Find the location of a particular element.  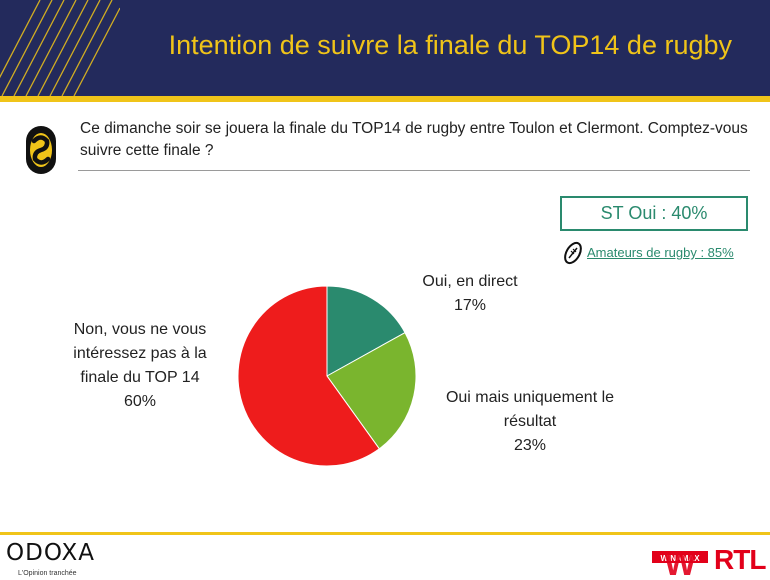

question-divider is located at coordinates (414, 170).